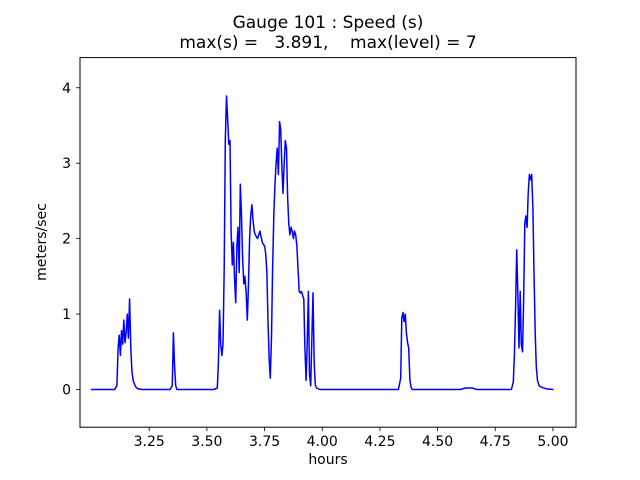 Image resolution: width=640 pixels, height=480 pixels. I want to click on y-tick-label: 4, so click(66, 89).